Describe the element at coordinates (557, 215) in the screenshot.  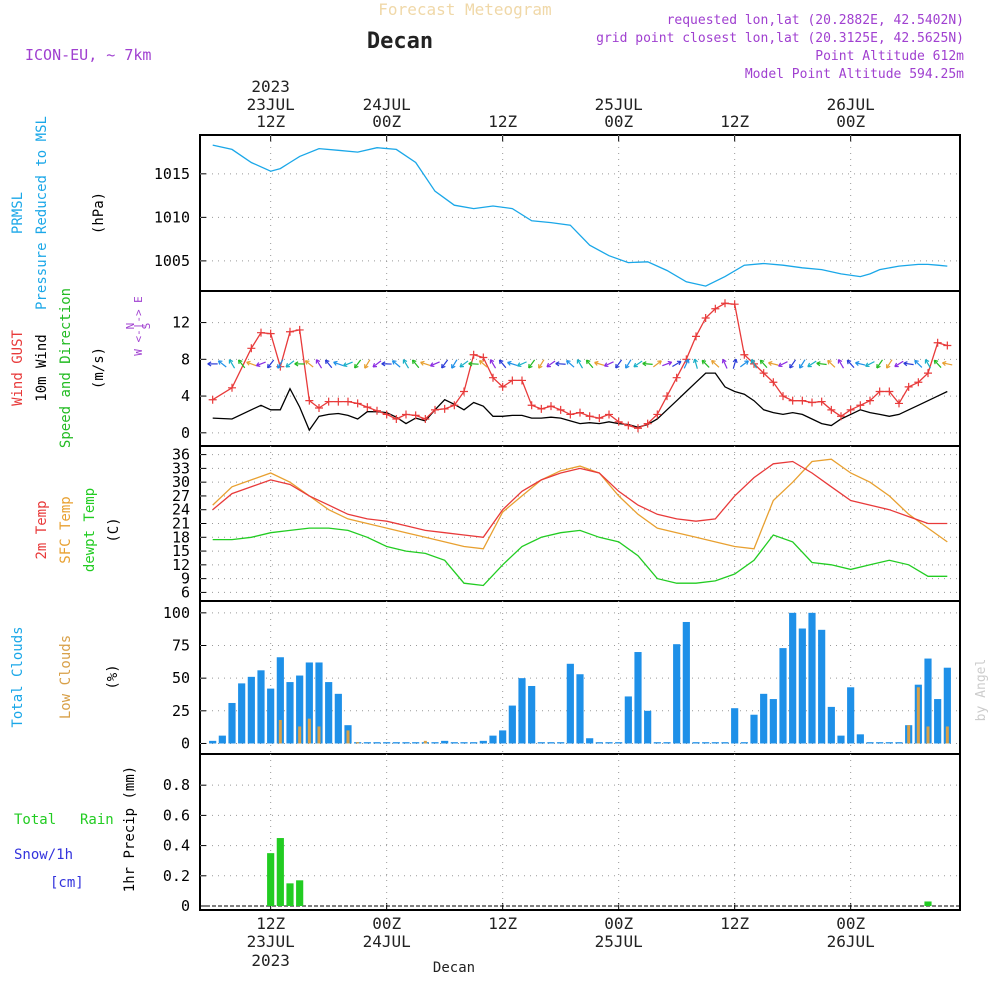
I see `pressure-plot: 1005 1010 1015` at that location.